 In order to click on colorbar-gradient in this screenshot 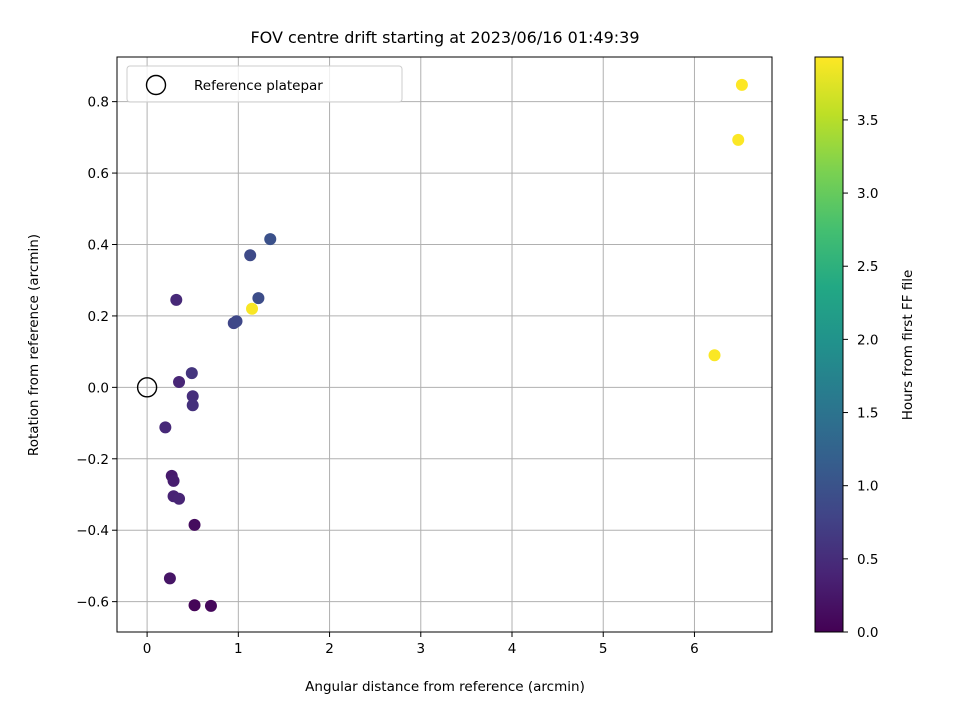, I will do `click(829, 344)`.